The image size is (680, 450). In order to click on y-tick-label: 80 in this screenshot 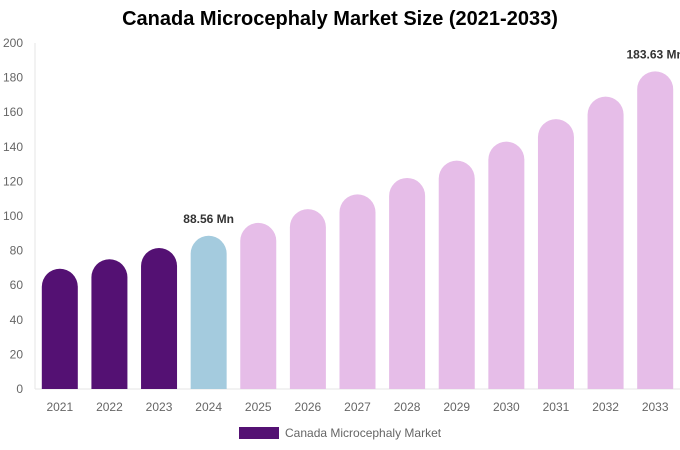, I will do `click(17, 251)`.